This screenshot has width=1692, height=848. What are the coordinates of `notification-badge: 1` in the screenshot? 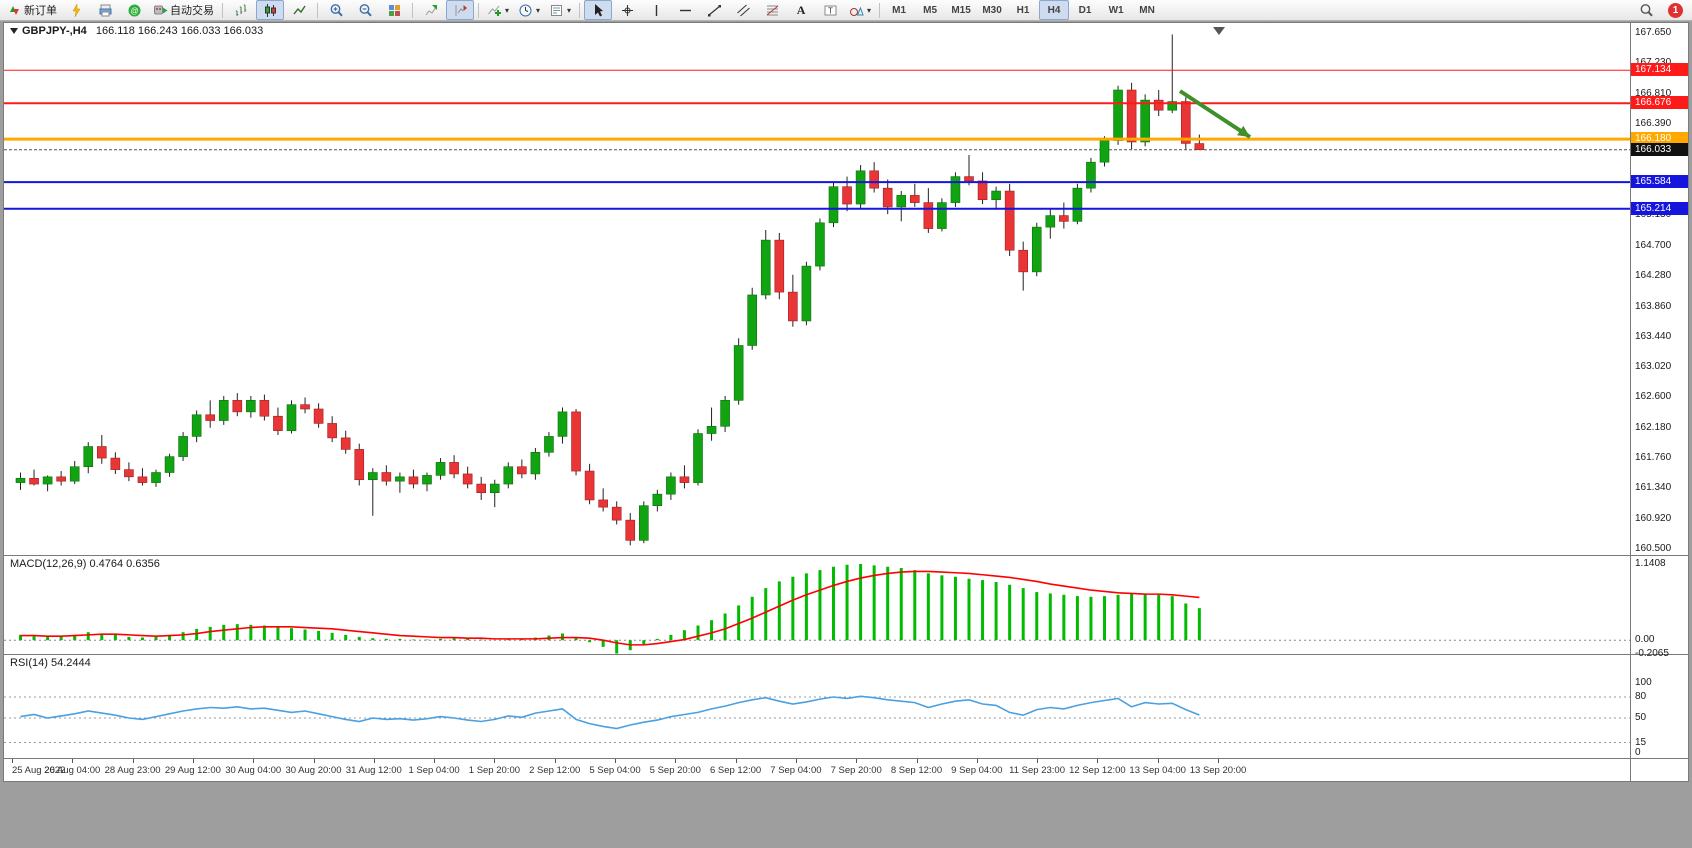 It's located at (1675, 10).